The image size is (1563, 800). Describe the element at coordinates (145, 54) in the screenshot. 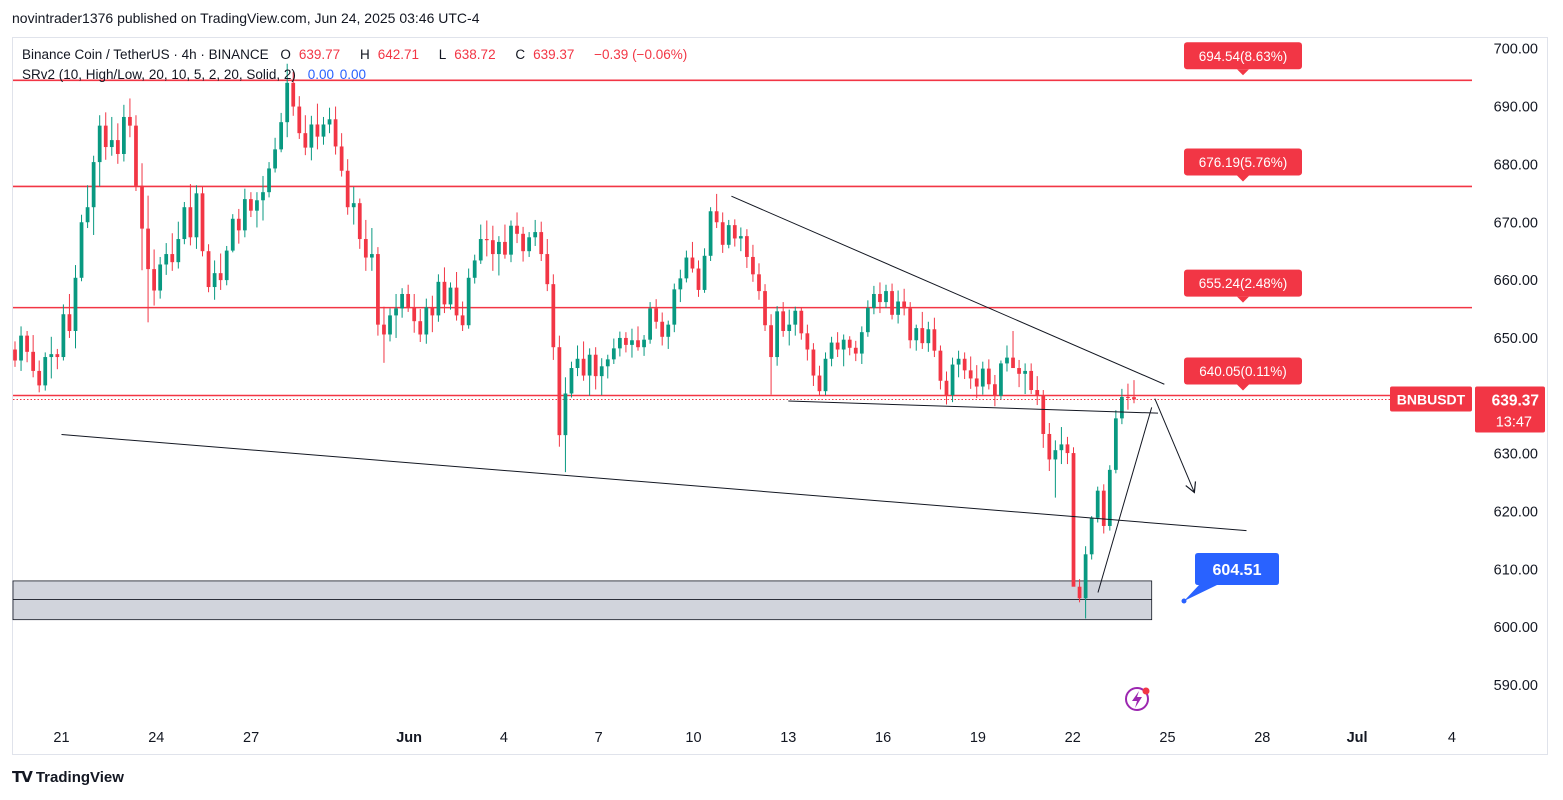

I see `legend-symbol: Binance Coin / TetherUS · 4h · BINANCE` at that location.